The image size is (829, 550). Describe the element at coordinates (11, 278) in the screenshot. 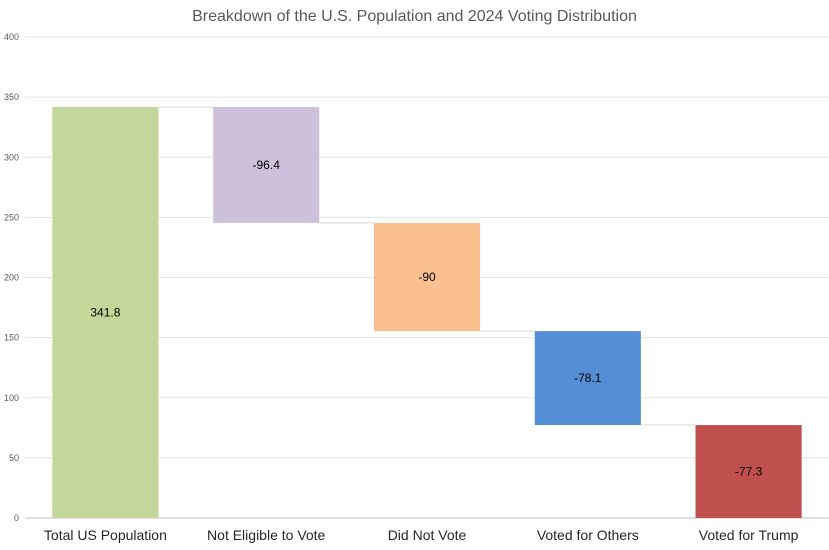

I see `y-tick-label: 200` at that location.